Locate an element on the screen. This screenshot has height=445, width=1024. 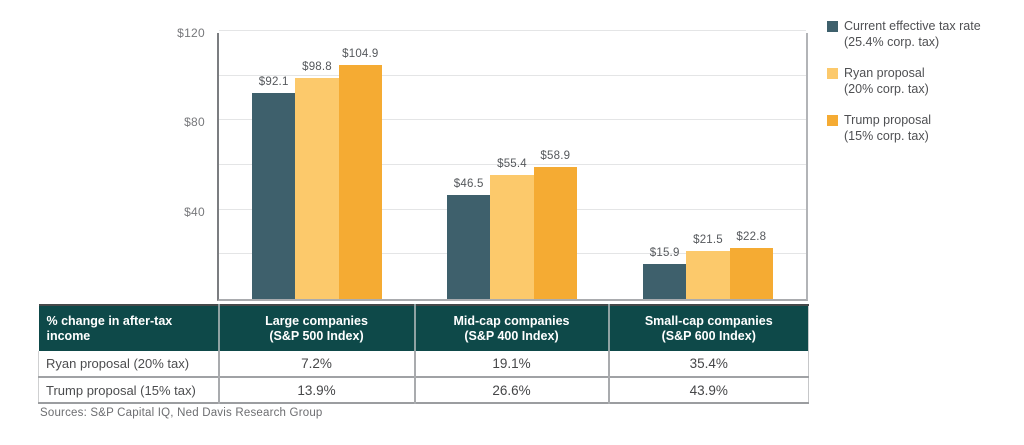
table-header-cell: Large companies (S&P 500 Index) is located at coordinates (316, 328).